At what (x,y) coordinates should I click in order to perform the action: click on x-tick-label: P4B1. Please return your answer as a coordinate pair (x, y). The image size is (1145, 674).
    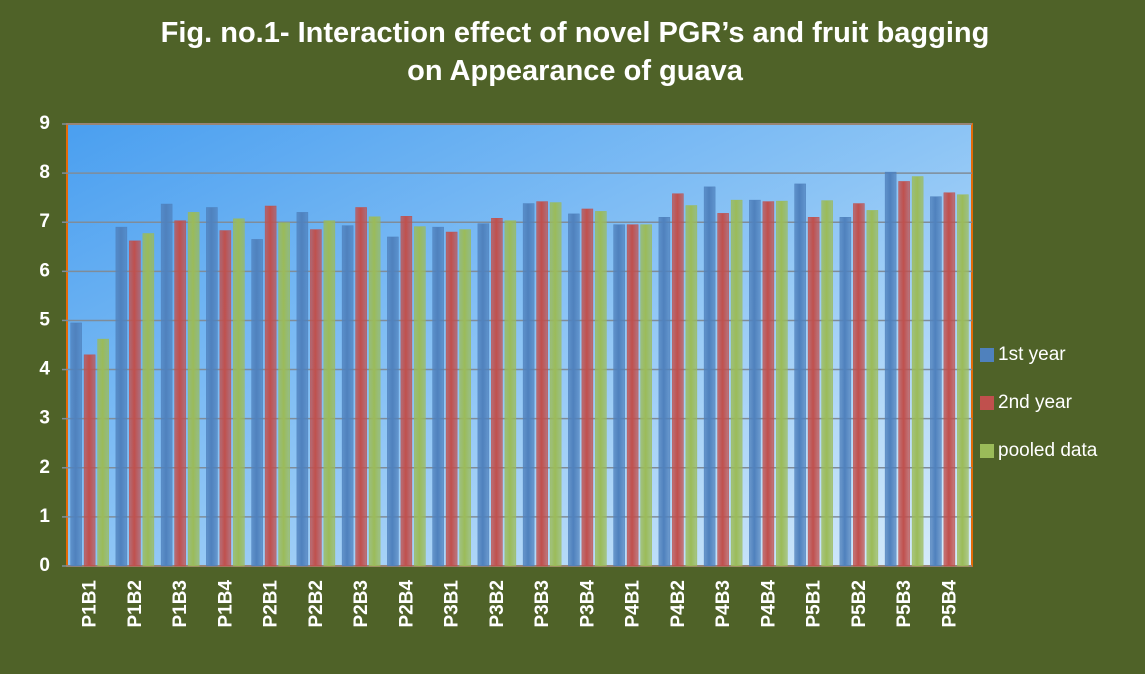
    Looking at the image, I should click on (633, 604).